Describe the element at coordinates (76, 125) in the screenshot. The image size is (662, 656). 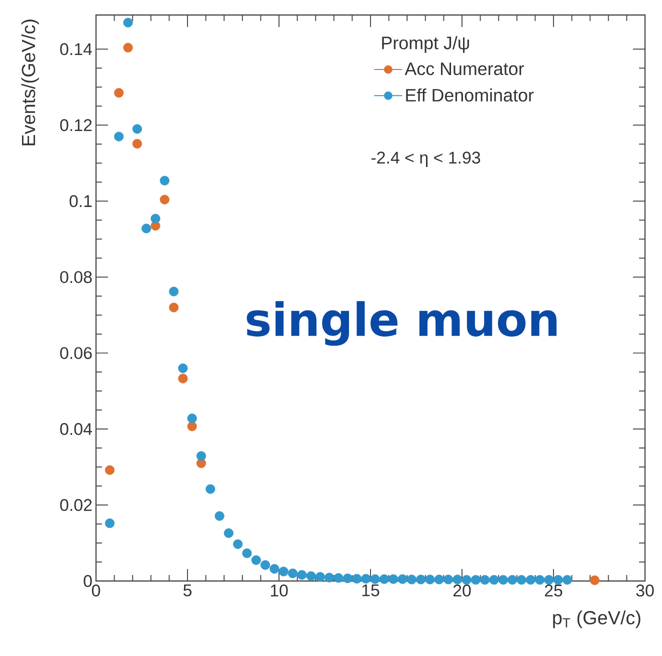
I see `y-tick-label: 0.12` at that location.